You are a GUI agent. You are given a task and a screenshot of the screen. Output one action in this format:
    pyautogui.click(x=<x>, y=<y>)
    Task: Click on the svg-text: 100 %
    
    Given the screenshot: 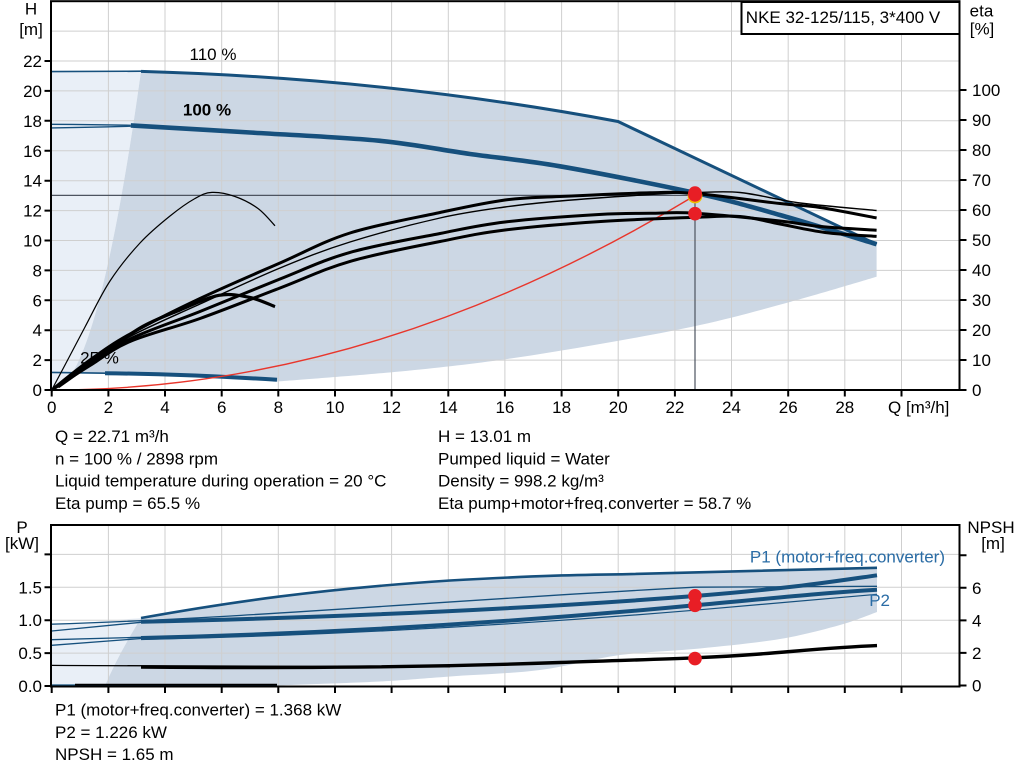 What is the action you would take?
    pyautogui.click(x=207, y=110)
    